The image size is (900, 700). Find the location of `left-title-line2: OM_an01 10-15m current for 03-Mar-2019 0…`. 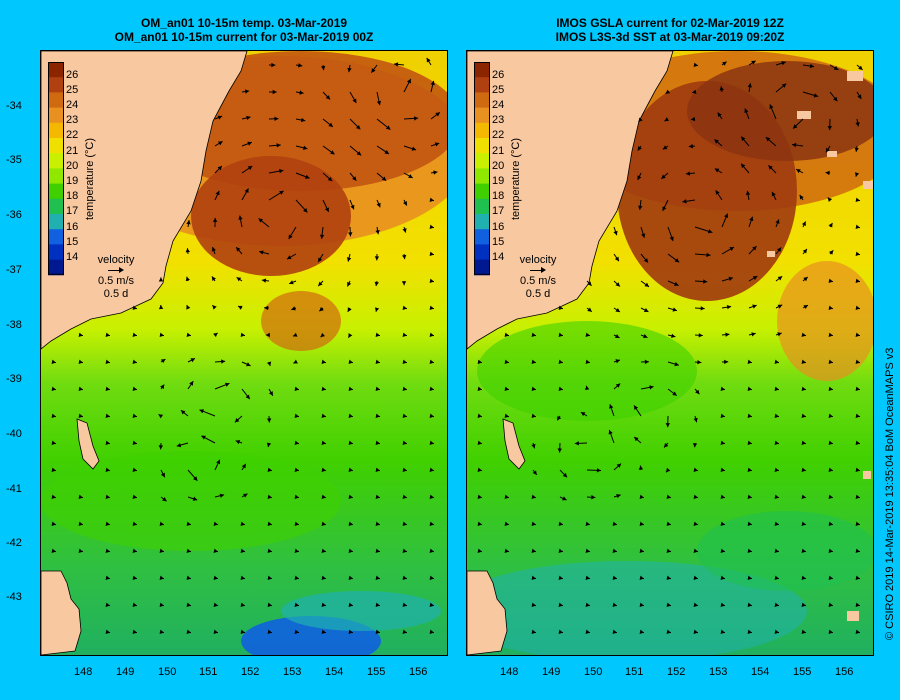

left-title-line2: OM_an01 10-15m current for 03-Mar-2019 0… is located at coordinates (244, 37).